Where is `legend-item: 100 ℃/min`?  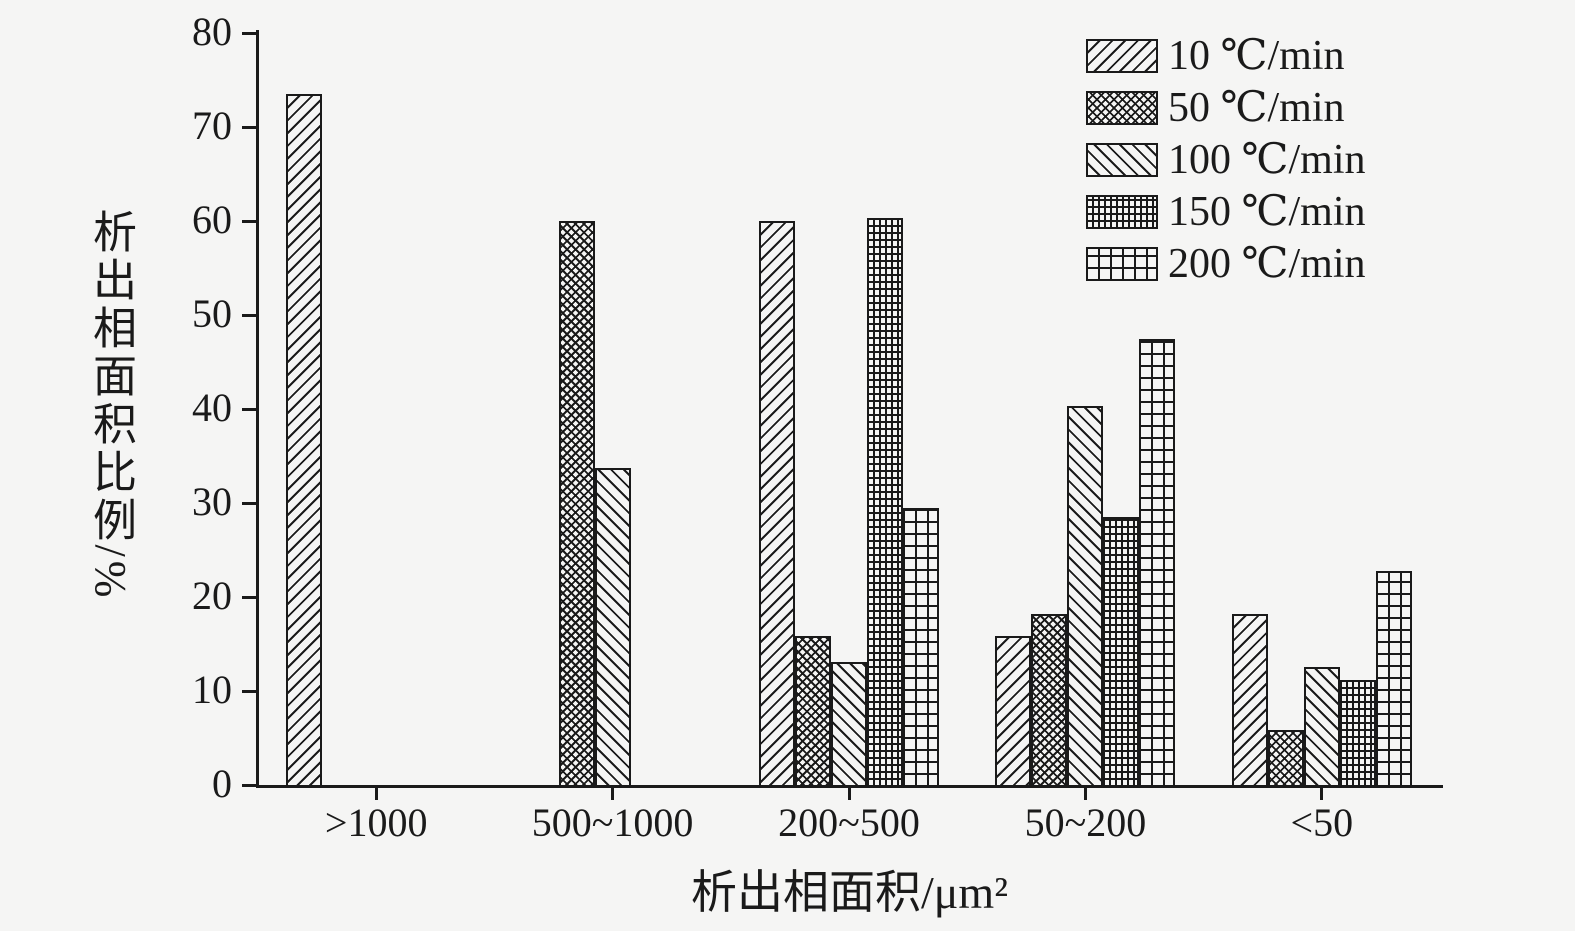 legend-item: 100 ℃/min is located at coordinates (1226, 160).